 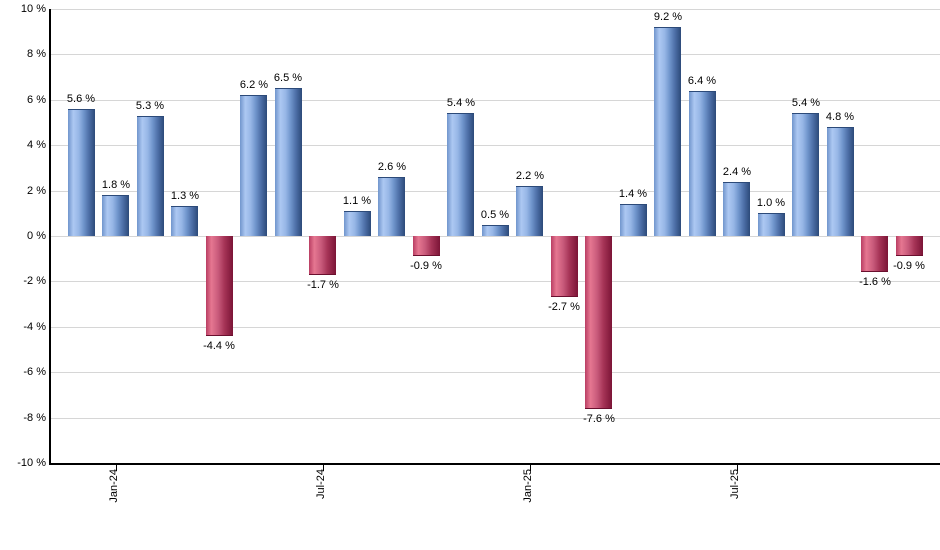 What do you see at coordinates (737, 172) in the screenshot?
I see `bar-value-label: 2.4 %` at bounding box center [737, 172].